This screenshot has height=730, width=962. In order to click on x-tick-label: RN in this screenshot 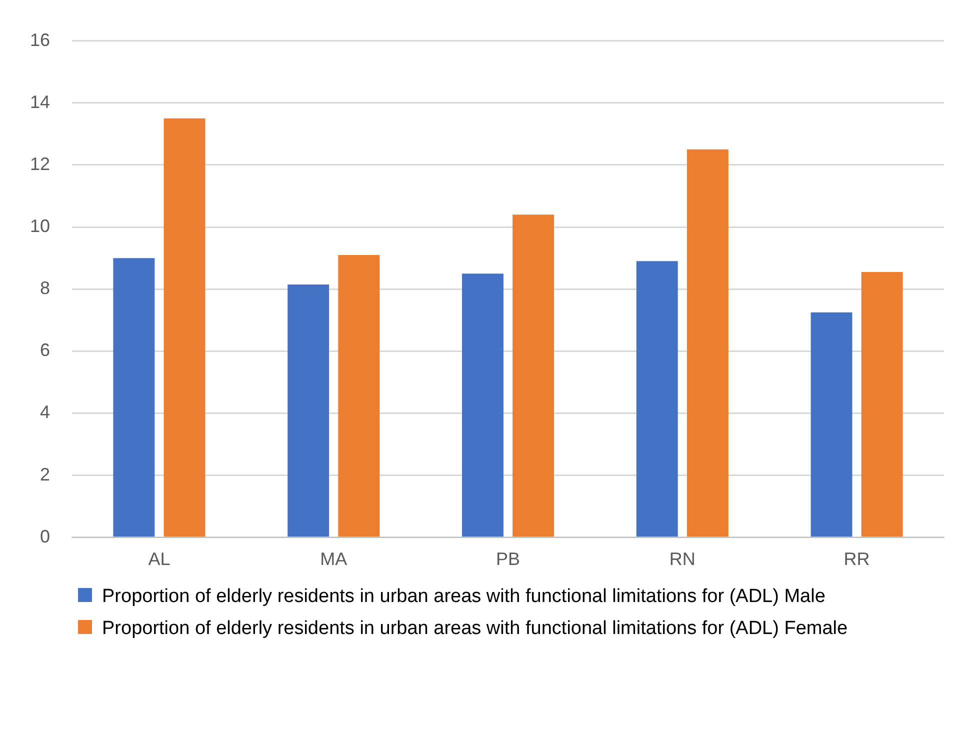, I will do `click(682, 559)`.